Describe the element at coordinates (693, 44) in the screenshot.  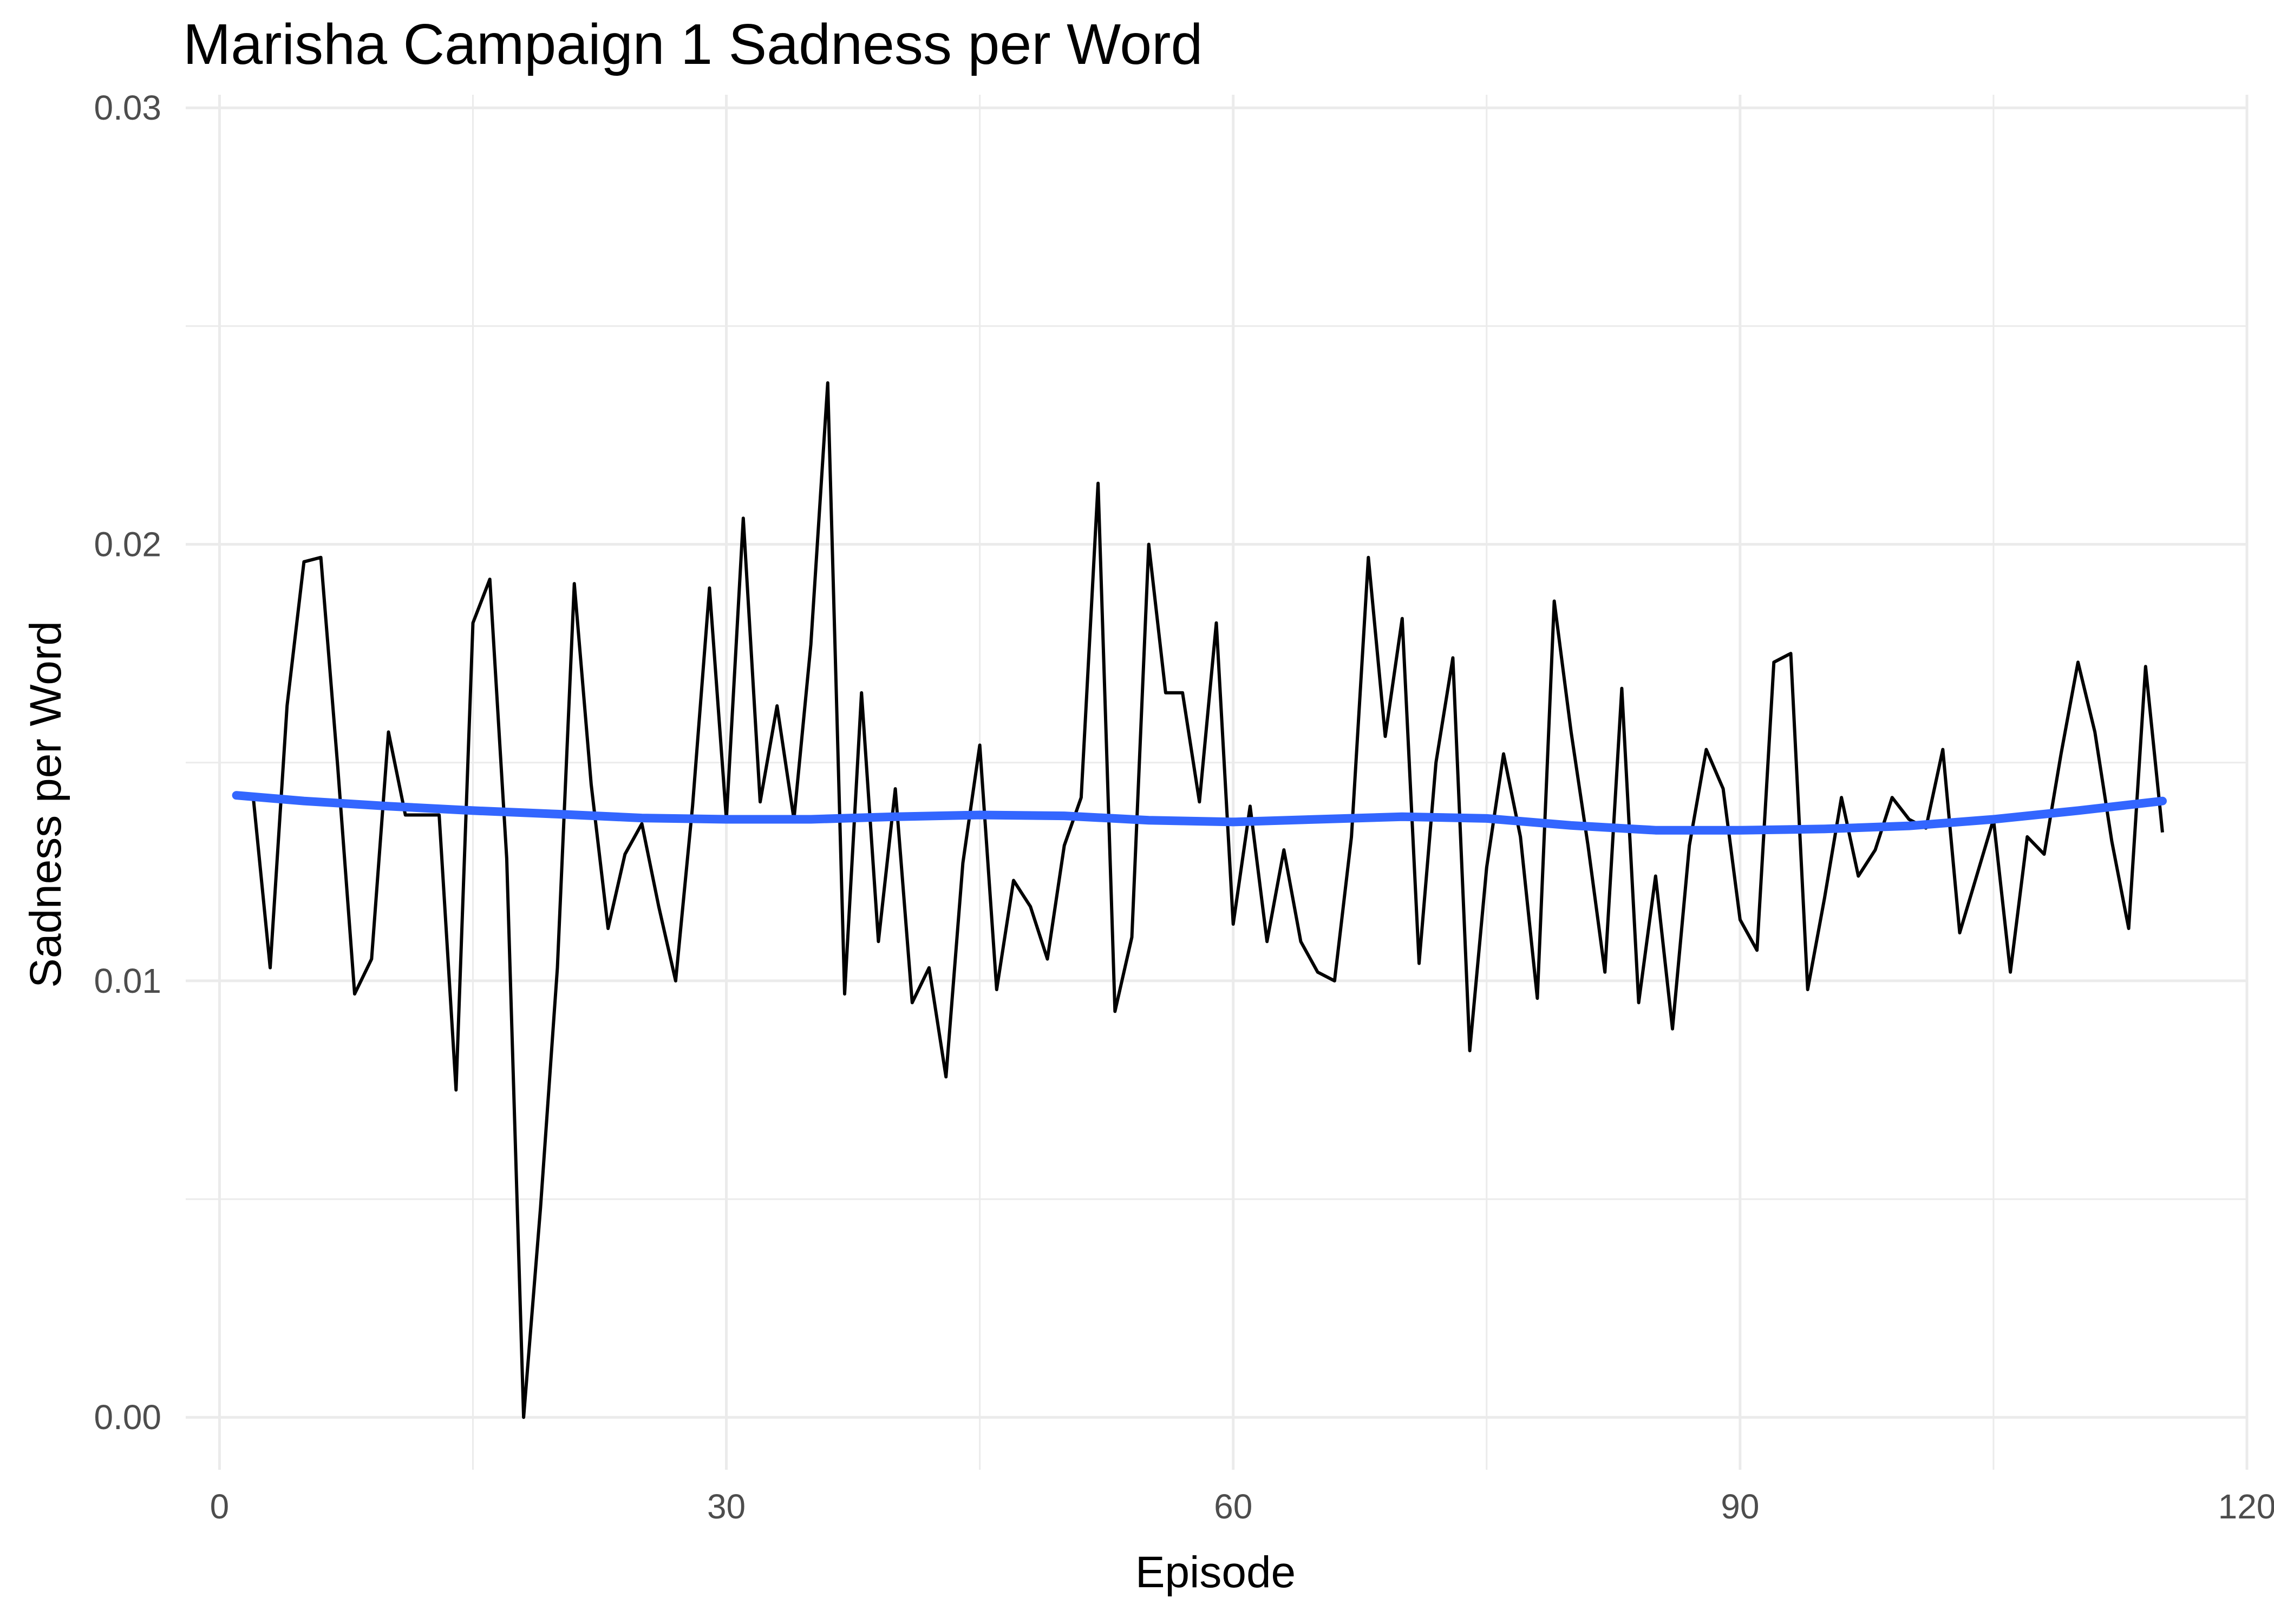
I see `chart-title: Marisha Campaign 1 Sadness per Word` at that location.